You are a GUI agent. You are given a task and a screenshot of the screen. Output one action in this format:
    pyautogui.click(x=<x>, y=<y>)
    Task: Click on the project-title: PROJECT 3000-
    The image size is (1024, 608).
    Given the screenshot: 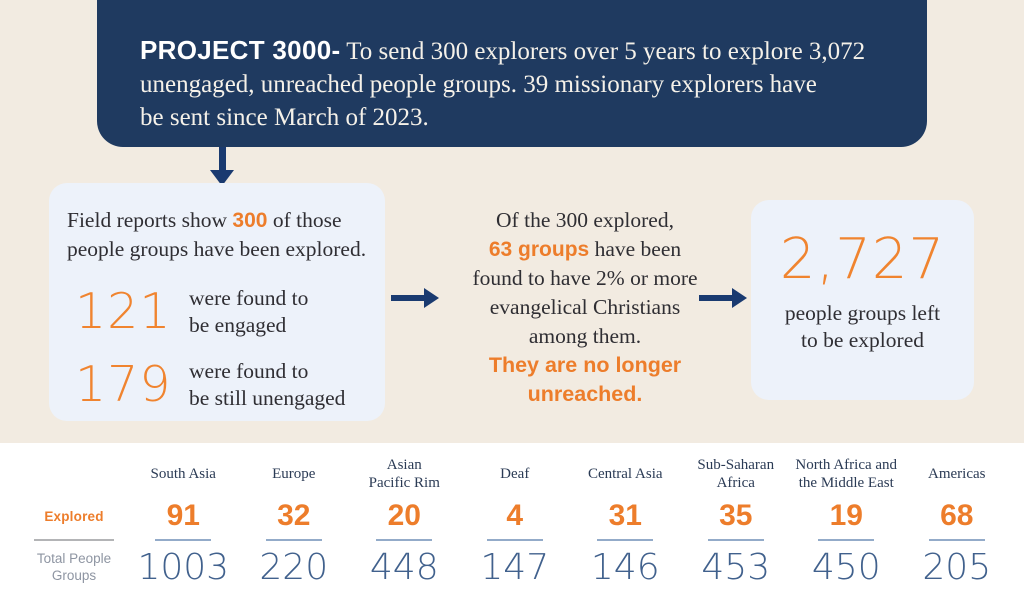 What is the action you would take?
    pyautogui.click(x=240, y=50)
    